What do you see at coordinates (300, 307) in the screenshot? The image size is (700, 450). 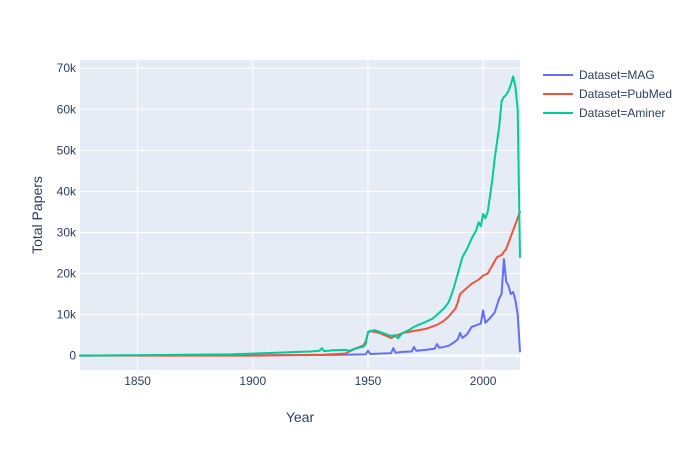 I see `series-line-dataset-mag` at bounding box center [300, 307].